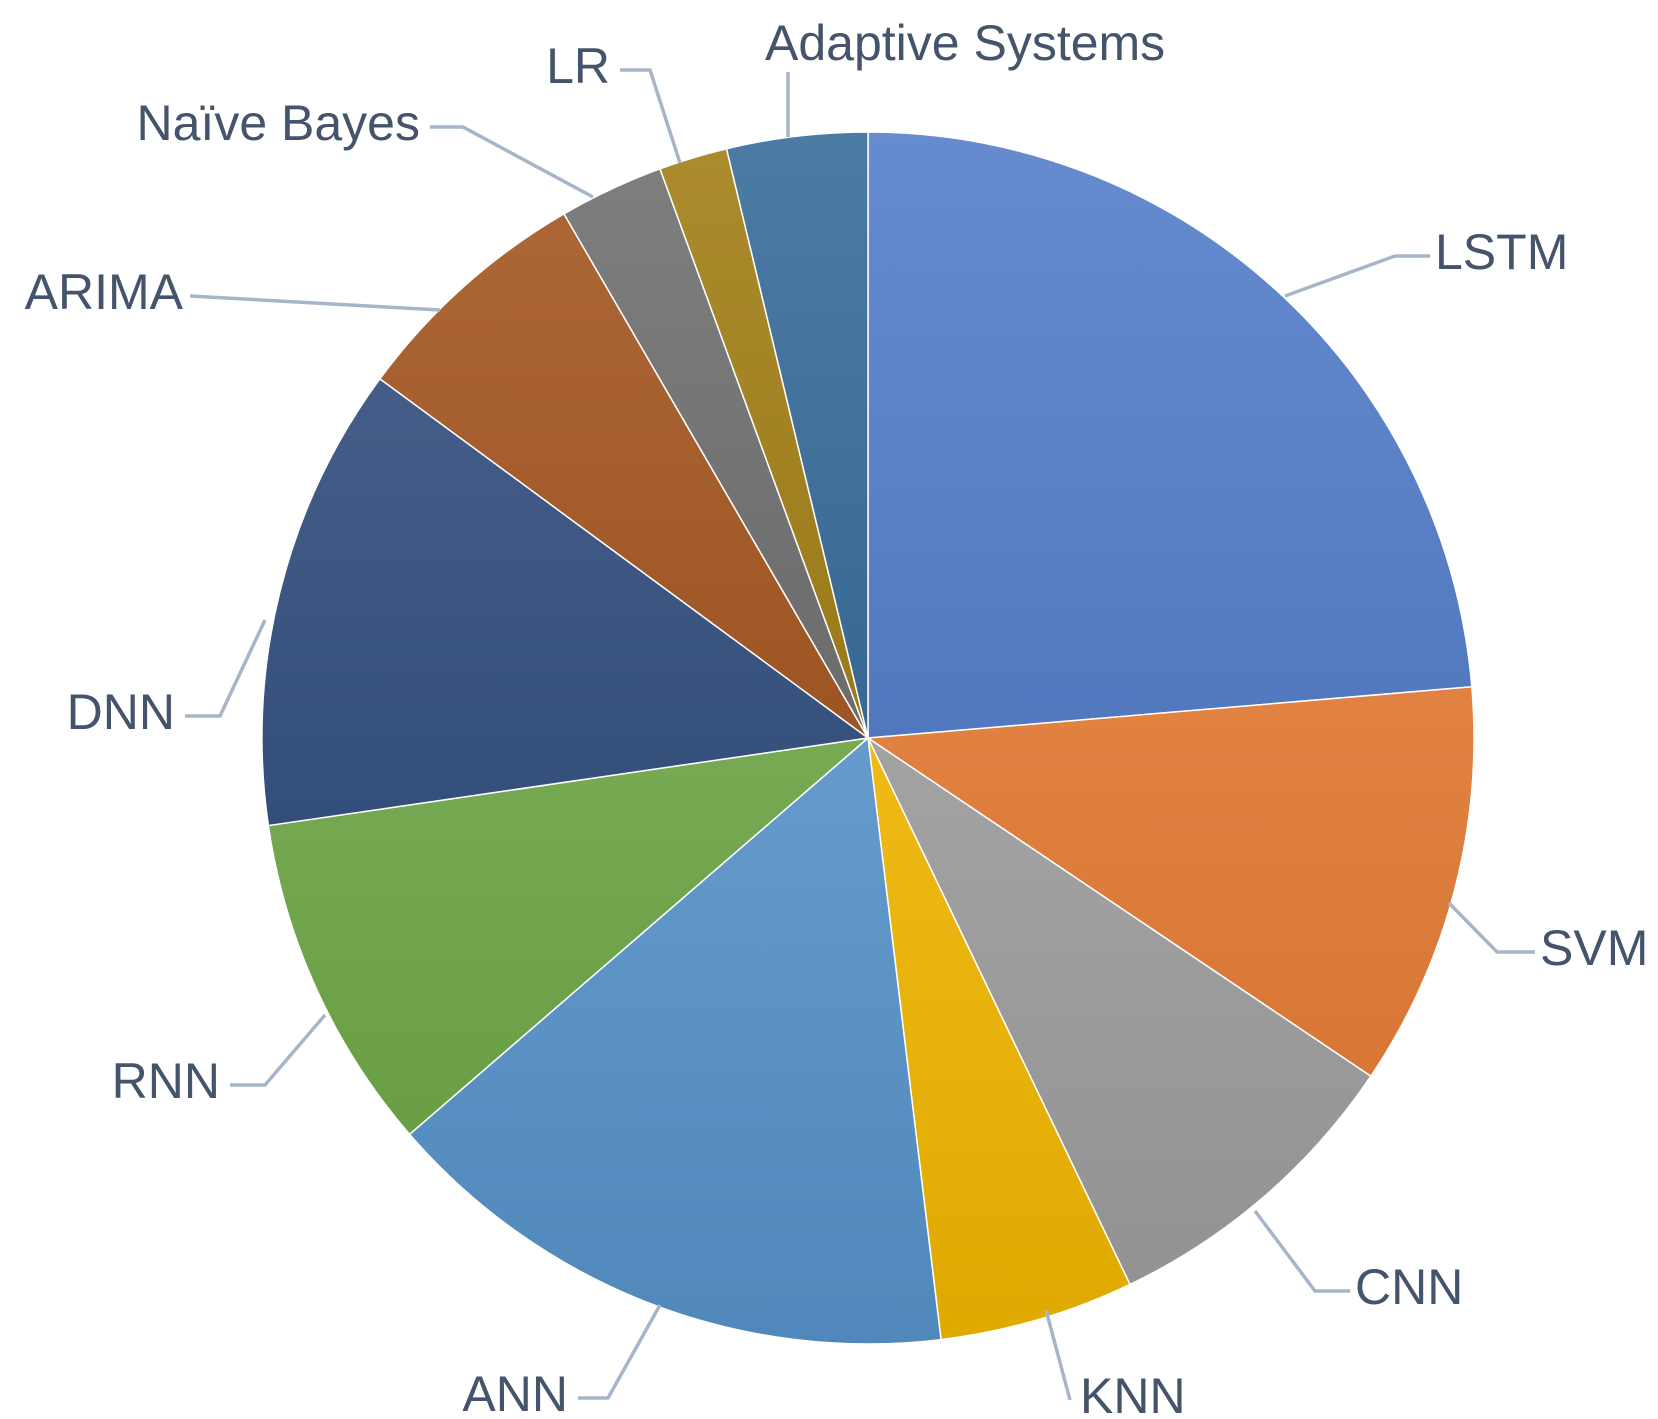 The image size is (1658, 1419). I want to click on leader-line-lstm, so click(1357, 276).